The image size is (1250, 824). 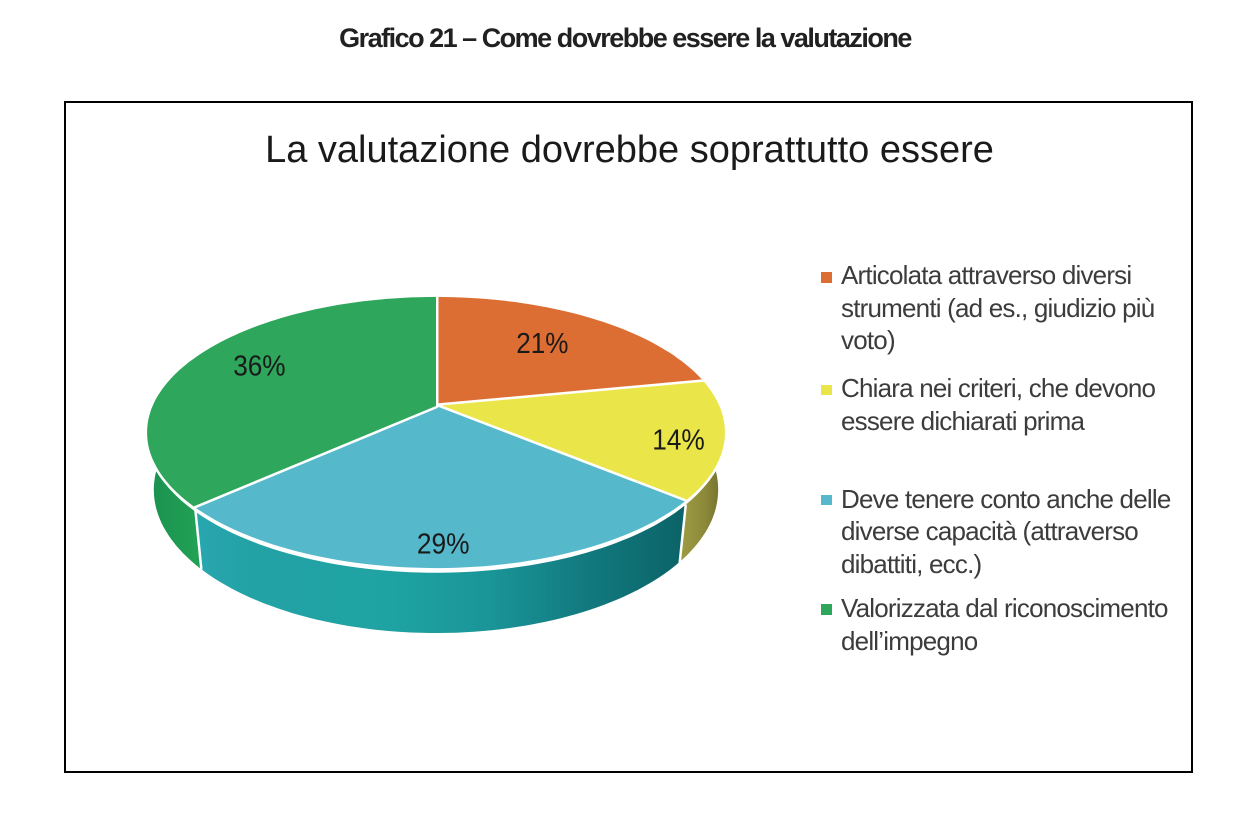 I want to click on svg-text: 21%, so click(x=542, y=344).